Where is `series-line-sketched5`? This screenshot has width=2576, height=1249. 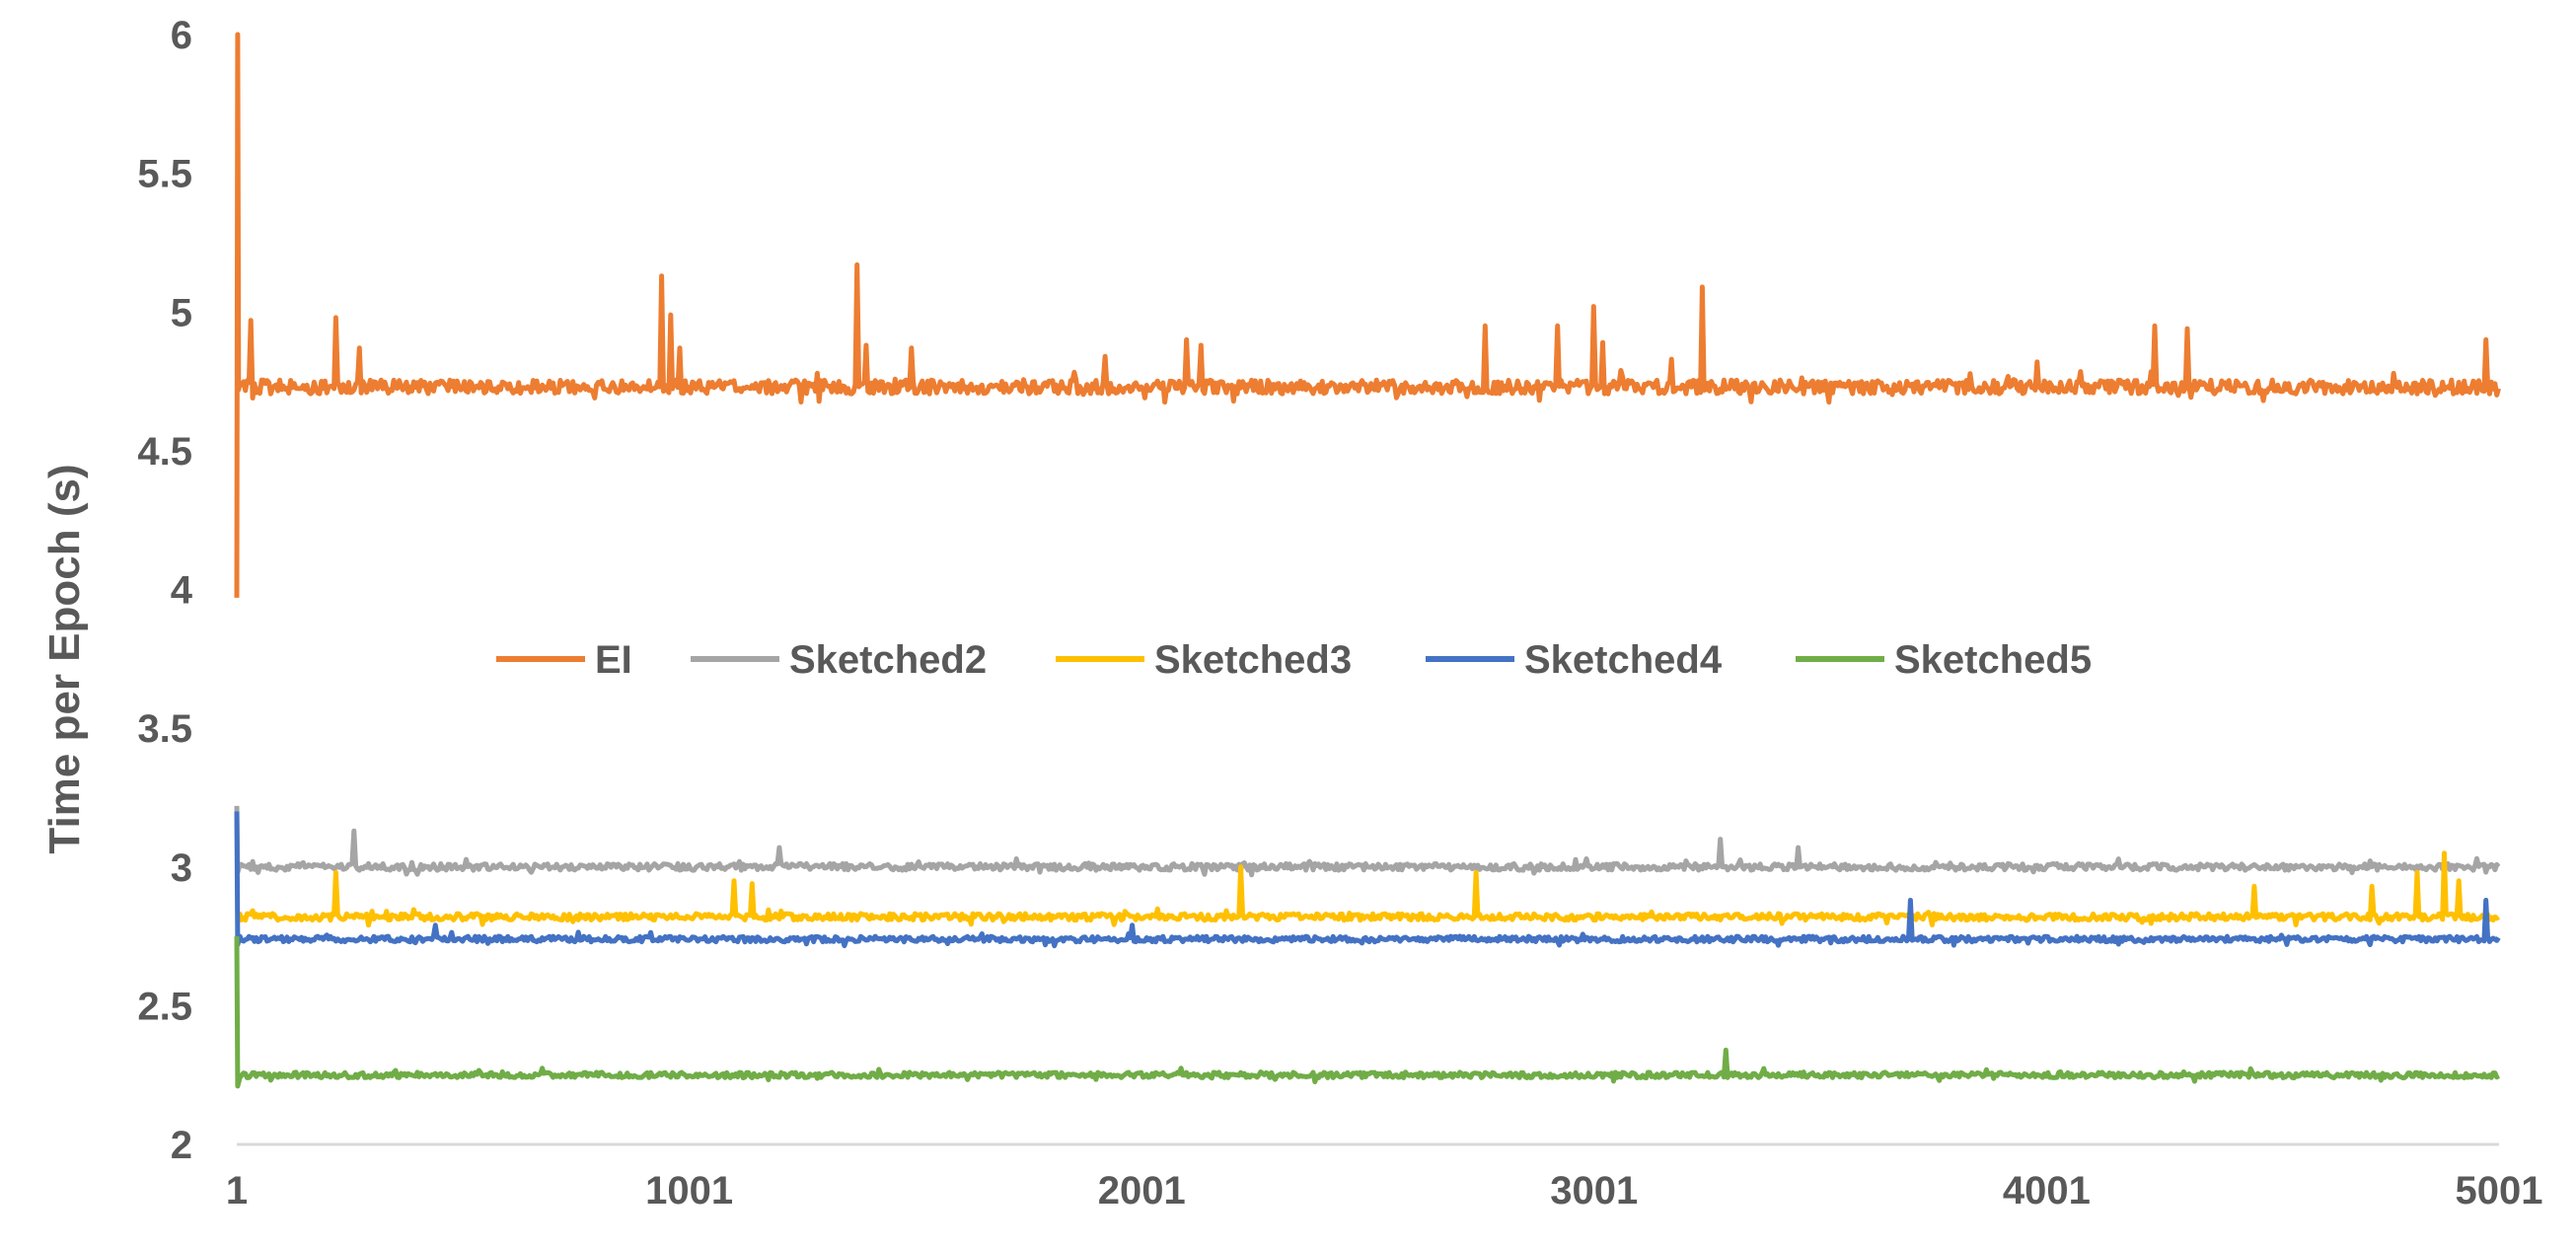
series-line-sketched5 is located at coordinates (1367, 1012).